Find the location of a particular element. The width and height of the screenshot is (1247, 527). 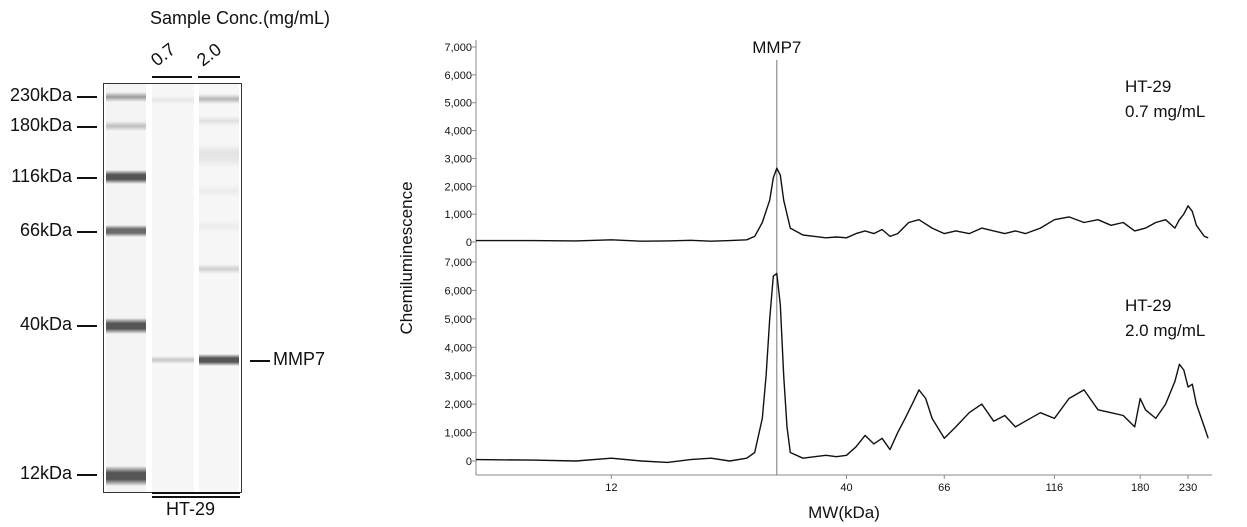

legend-concentration: 2.0 mg/mL is located at coordinates (1165, 330).